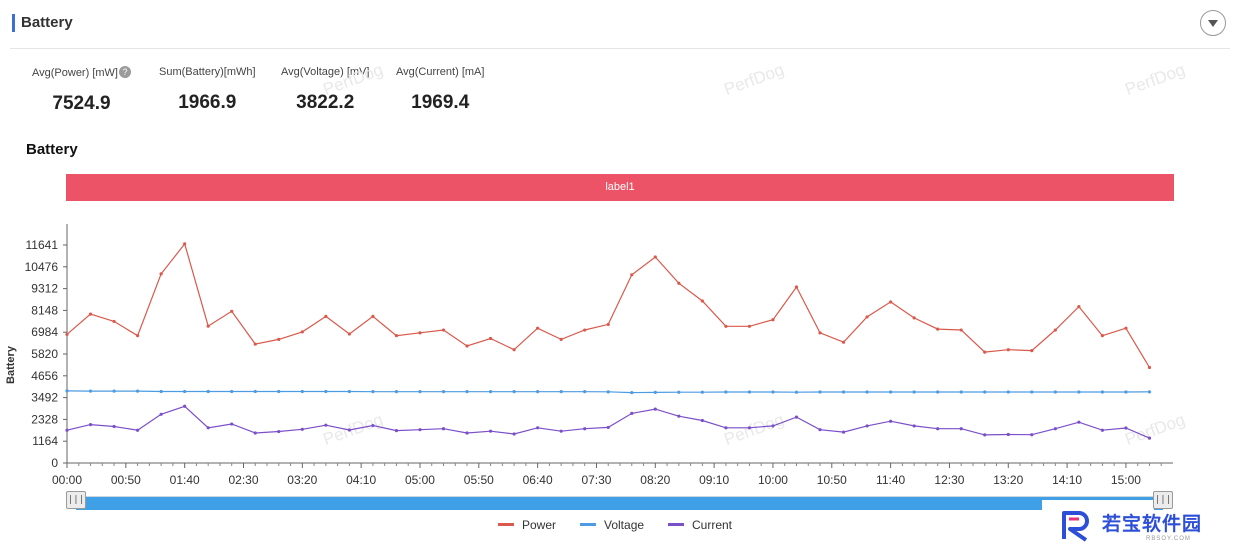 This screenshot has height=552, width=1242. I want to click on zoom-slider-right-handle: |||, so click(1163, 500).